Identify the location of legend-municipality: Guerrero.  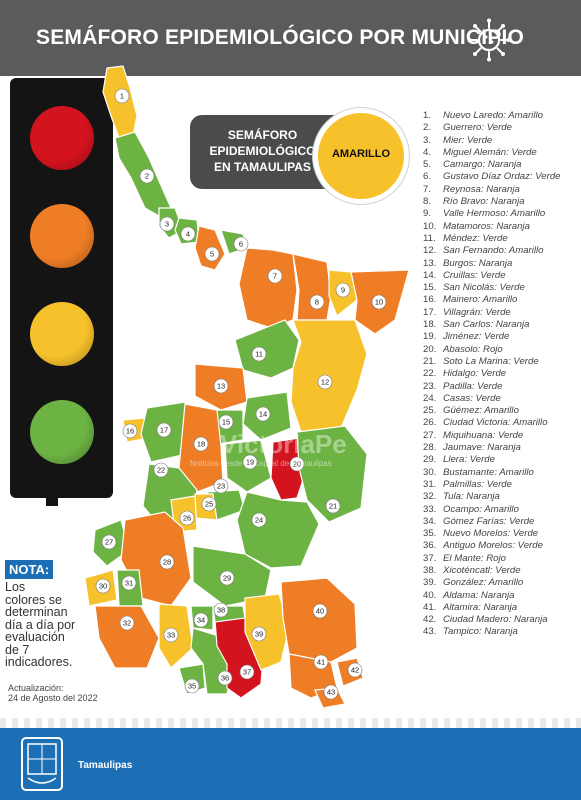
(462, 128).